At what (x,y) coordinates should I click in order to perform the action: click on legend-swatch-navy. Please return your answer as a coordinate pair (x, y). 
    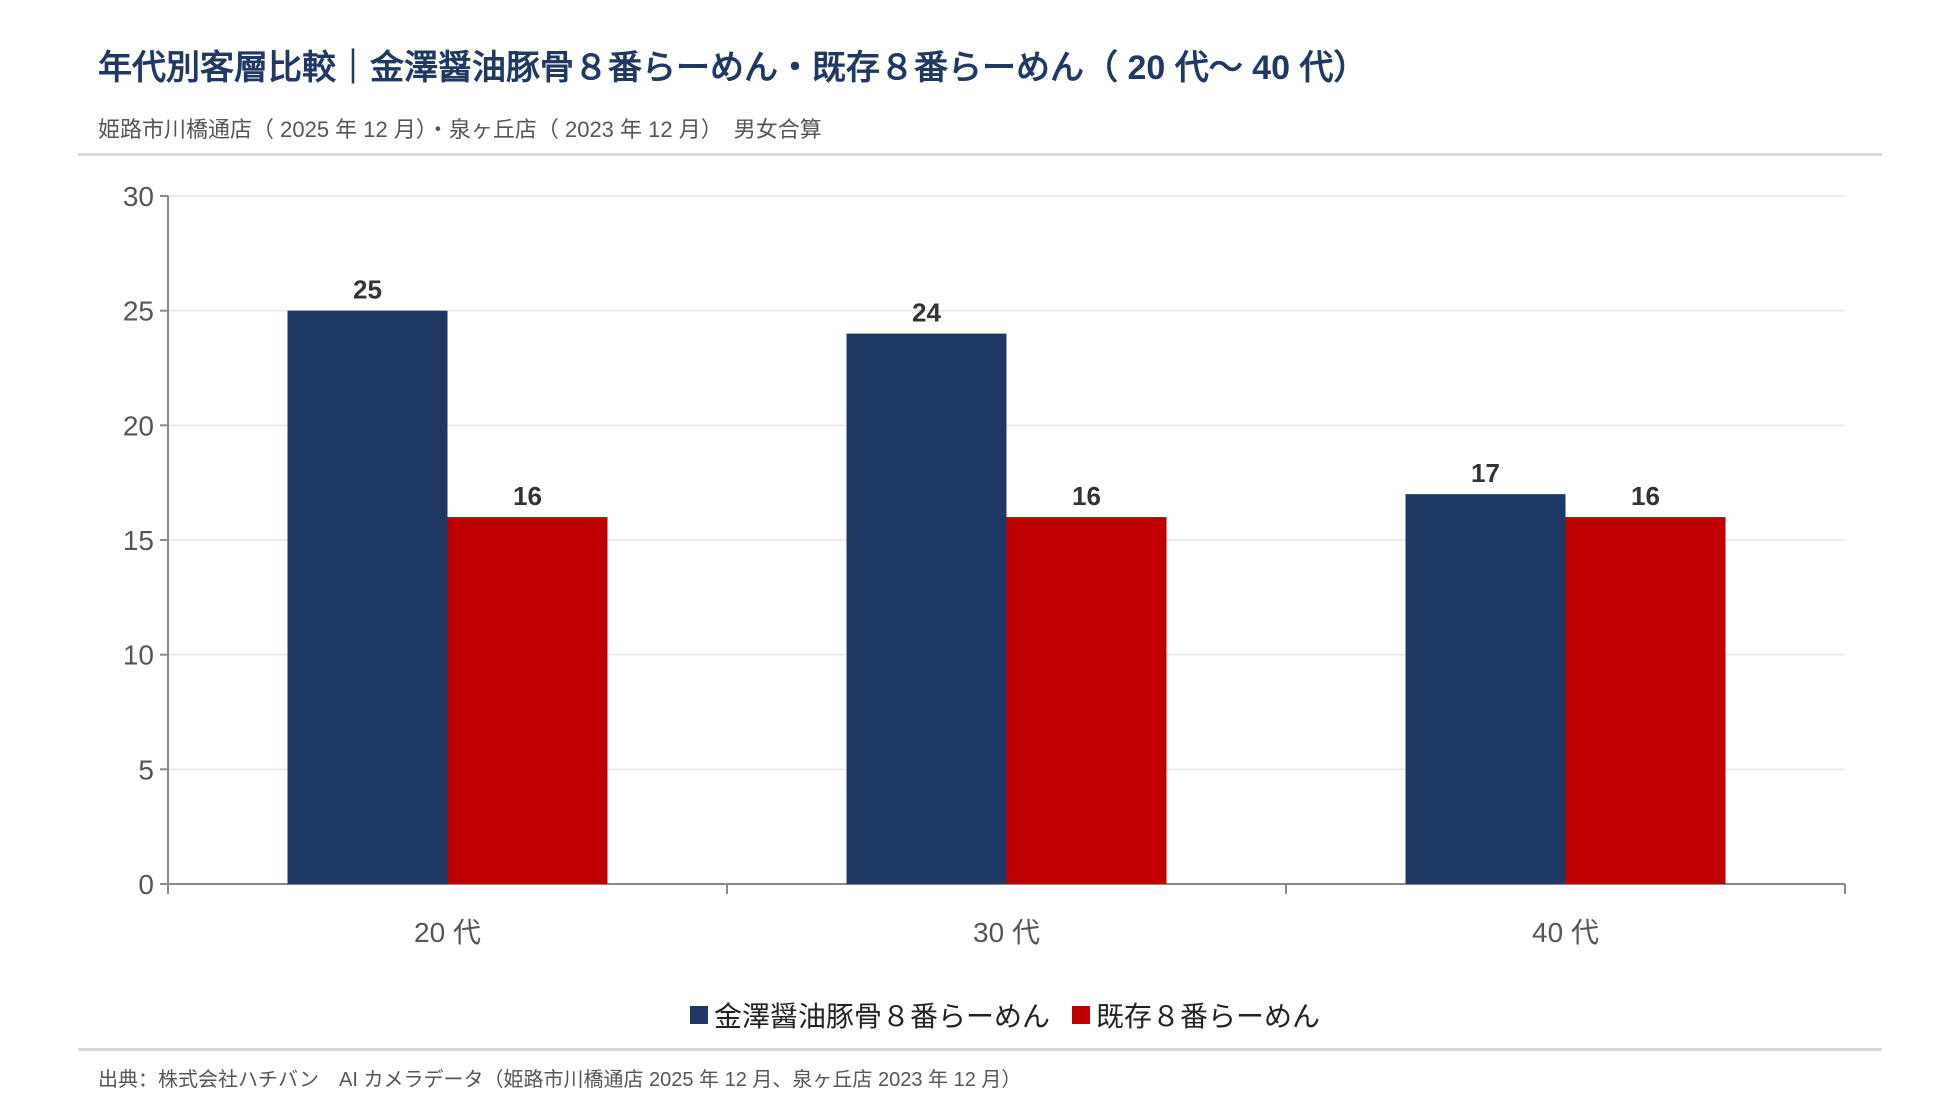
    Looking at the image, I should click on (698, 1015).